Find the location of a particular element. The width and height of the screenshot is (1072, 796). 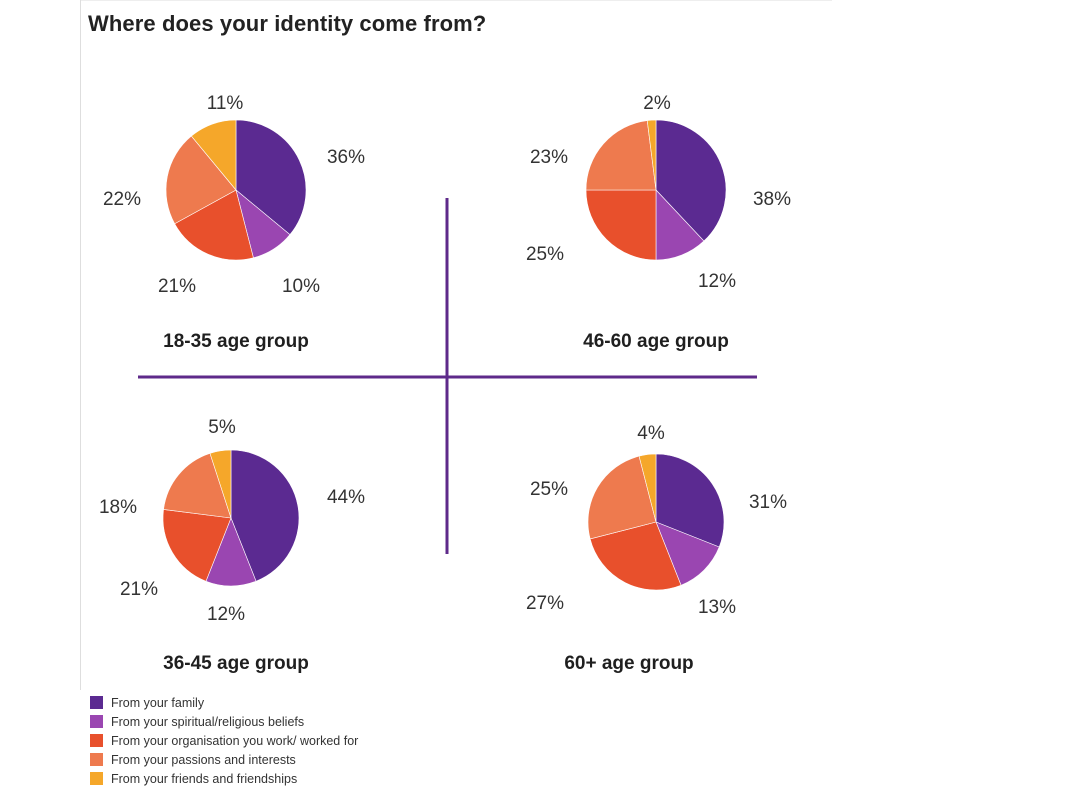

legend-swatch-friends is located at coordinates (96, 778).